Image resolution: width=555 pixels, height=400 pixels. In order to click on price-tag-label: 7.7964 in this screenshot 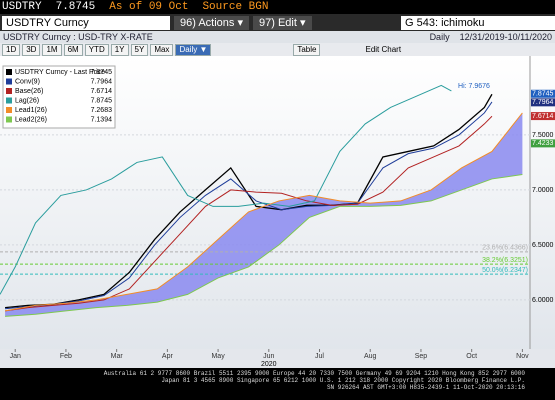, I will do `click(543, 102)`.